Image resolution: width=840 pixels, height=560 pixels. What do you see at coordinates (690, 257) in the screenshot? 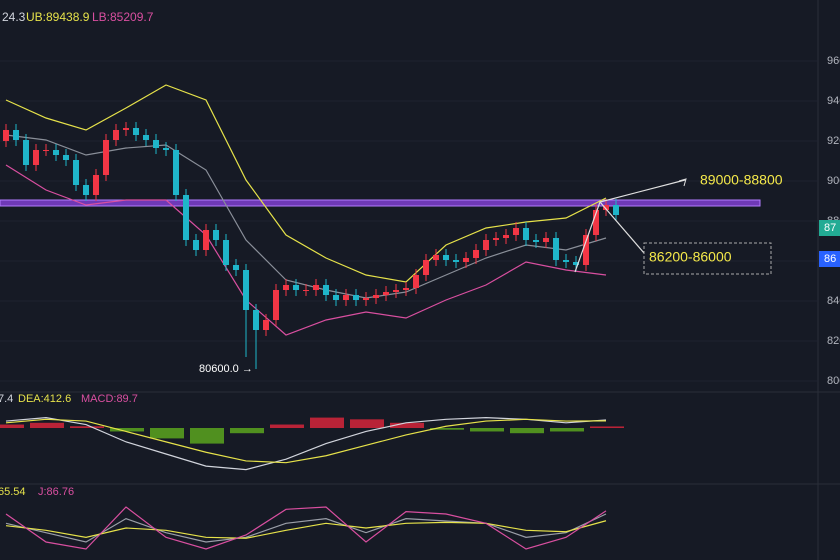
I see `target-down: 86200-86000` at bounding box center [690, 257].